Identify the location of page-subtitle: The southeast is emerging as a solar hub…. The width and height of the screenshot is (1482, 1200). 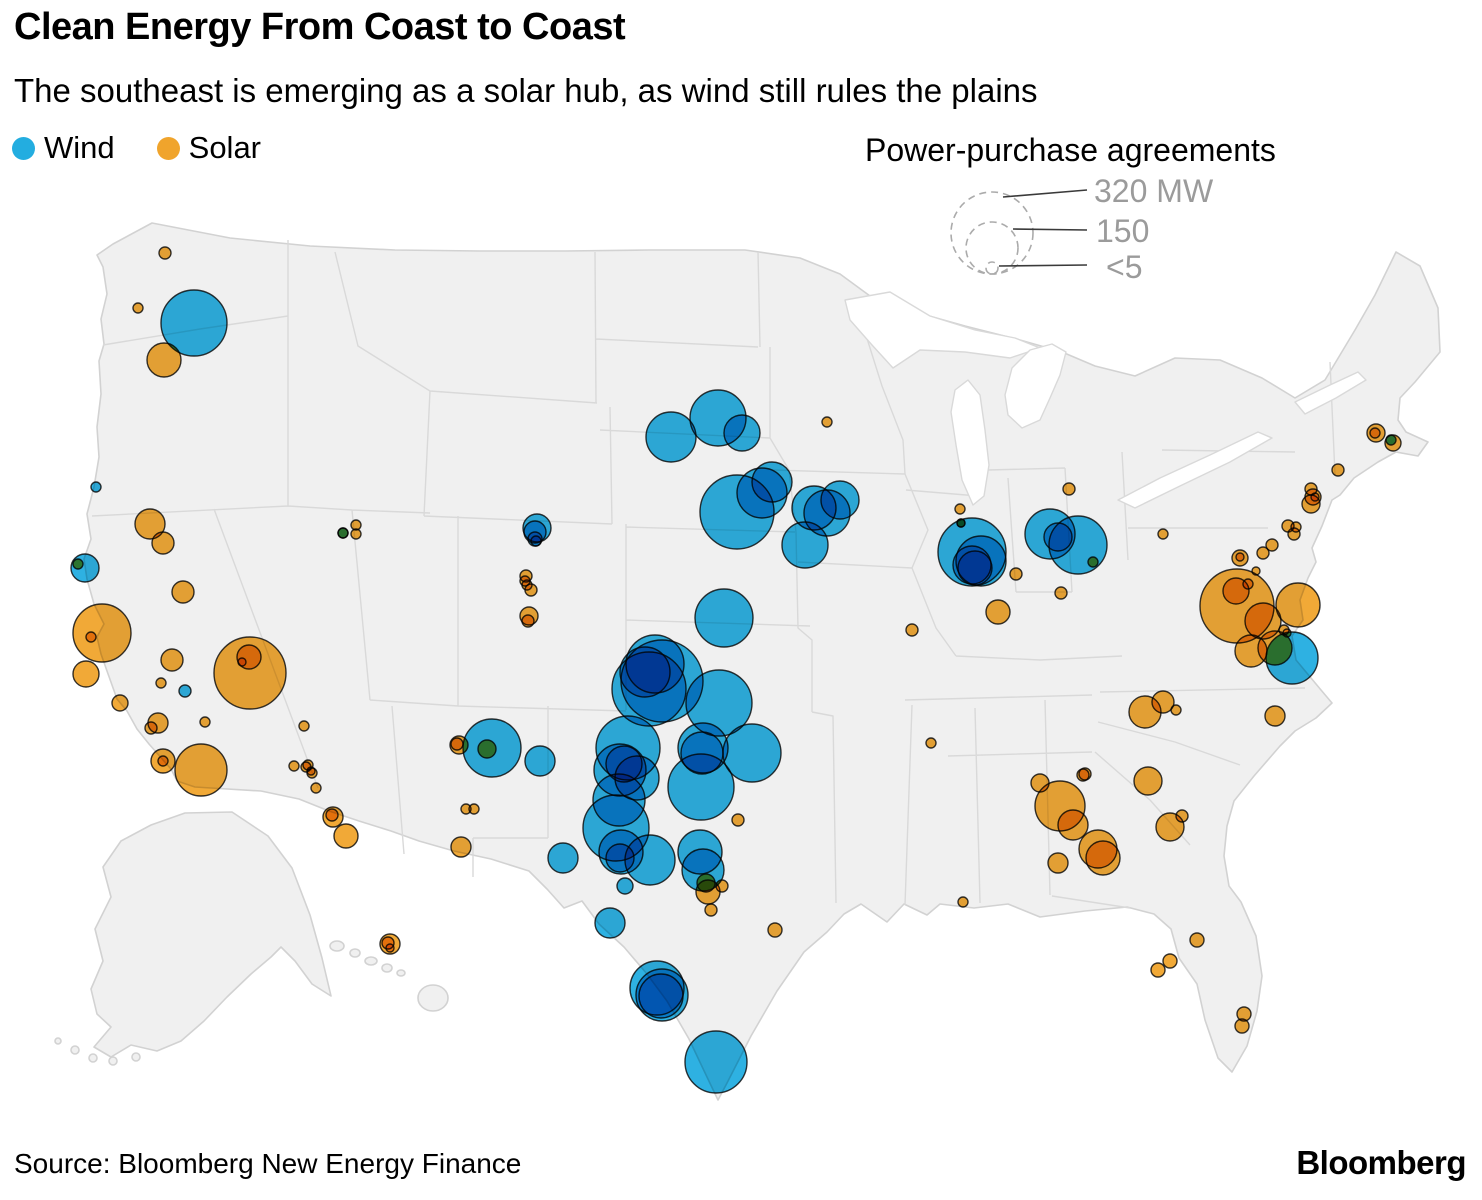
(526, 90).